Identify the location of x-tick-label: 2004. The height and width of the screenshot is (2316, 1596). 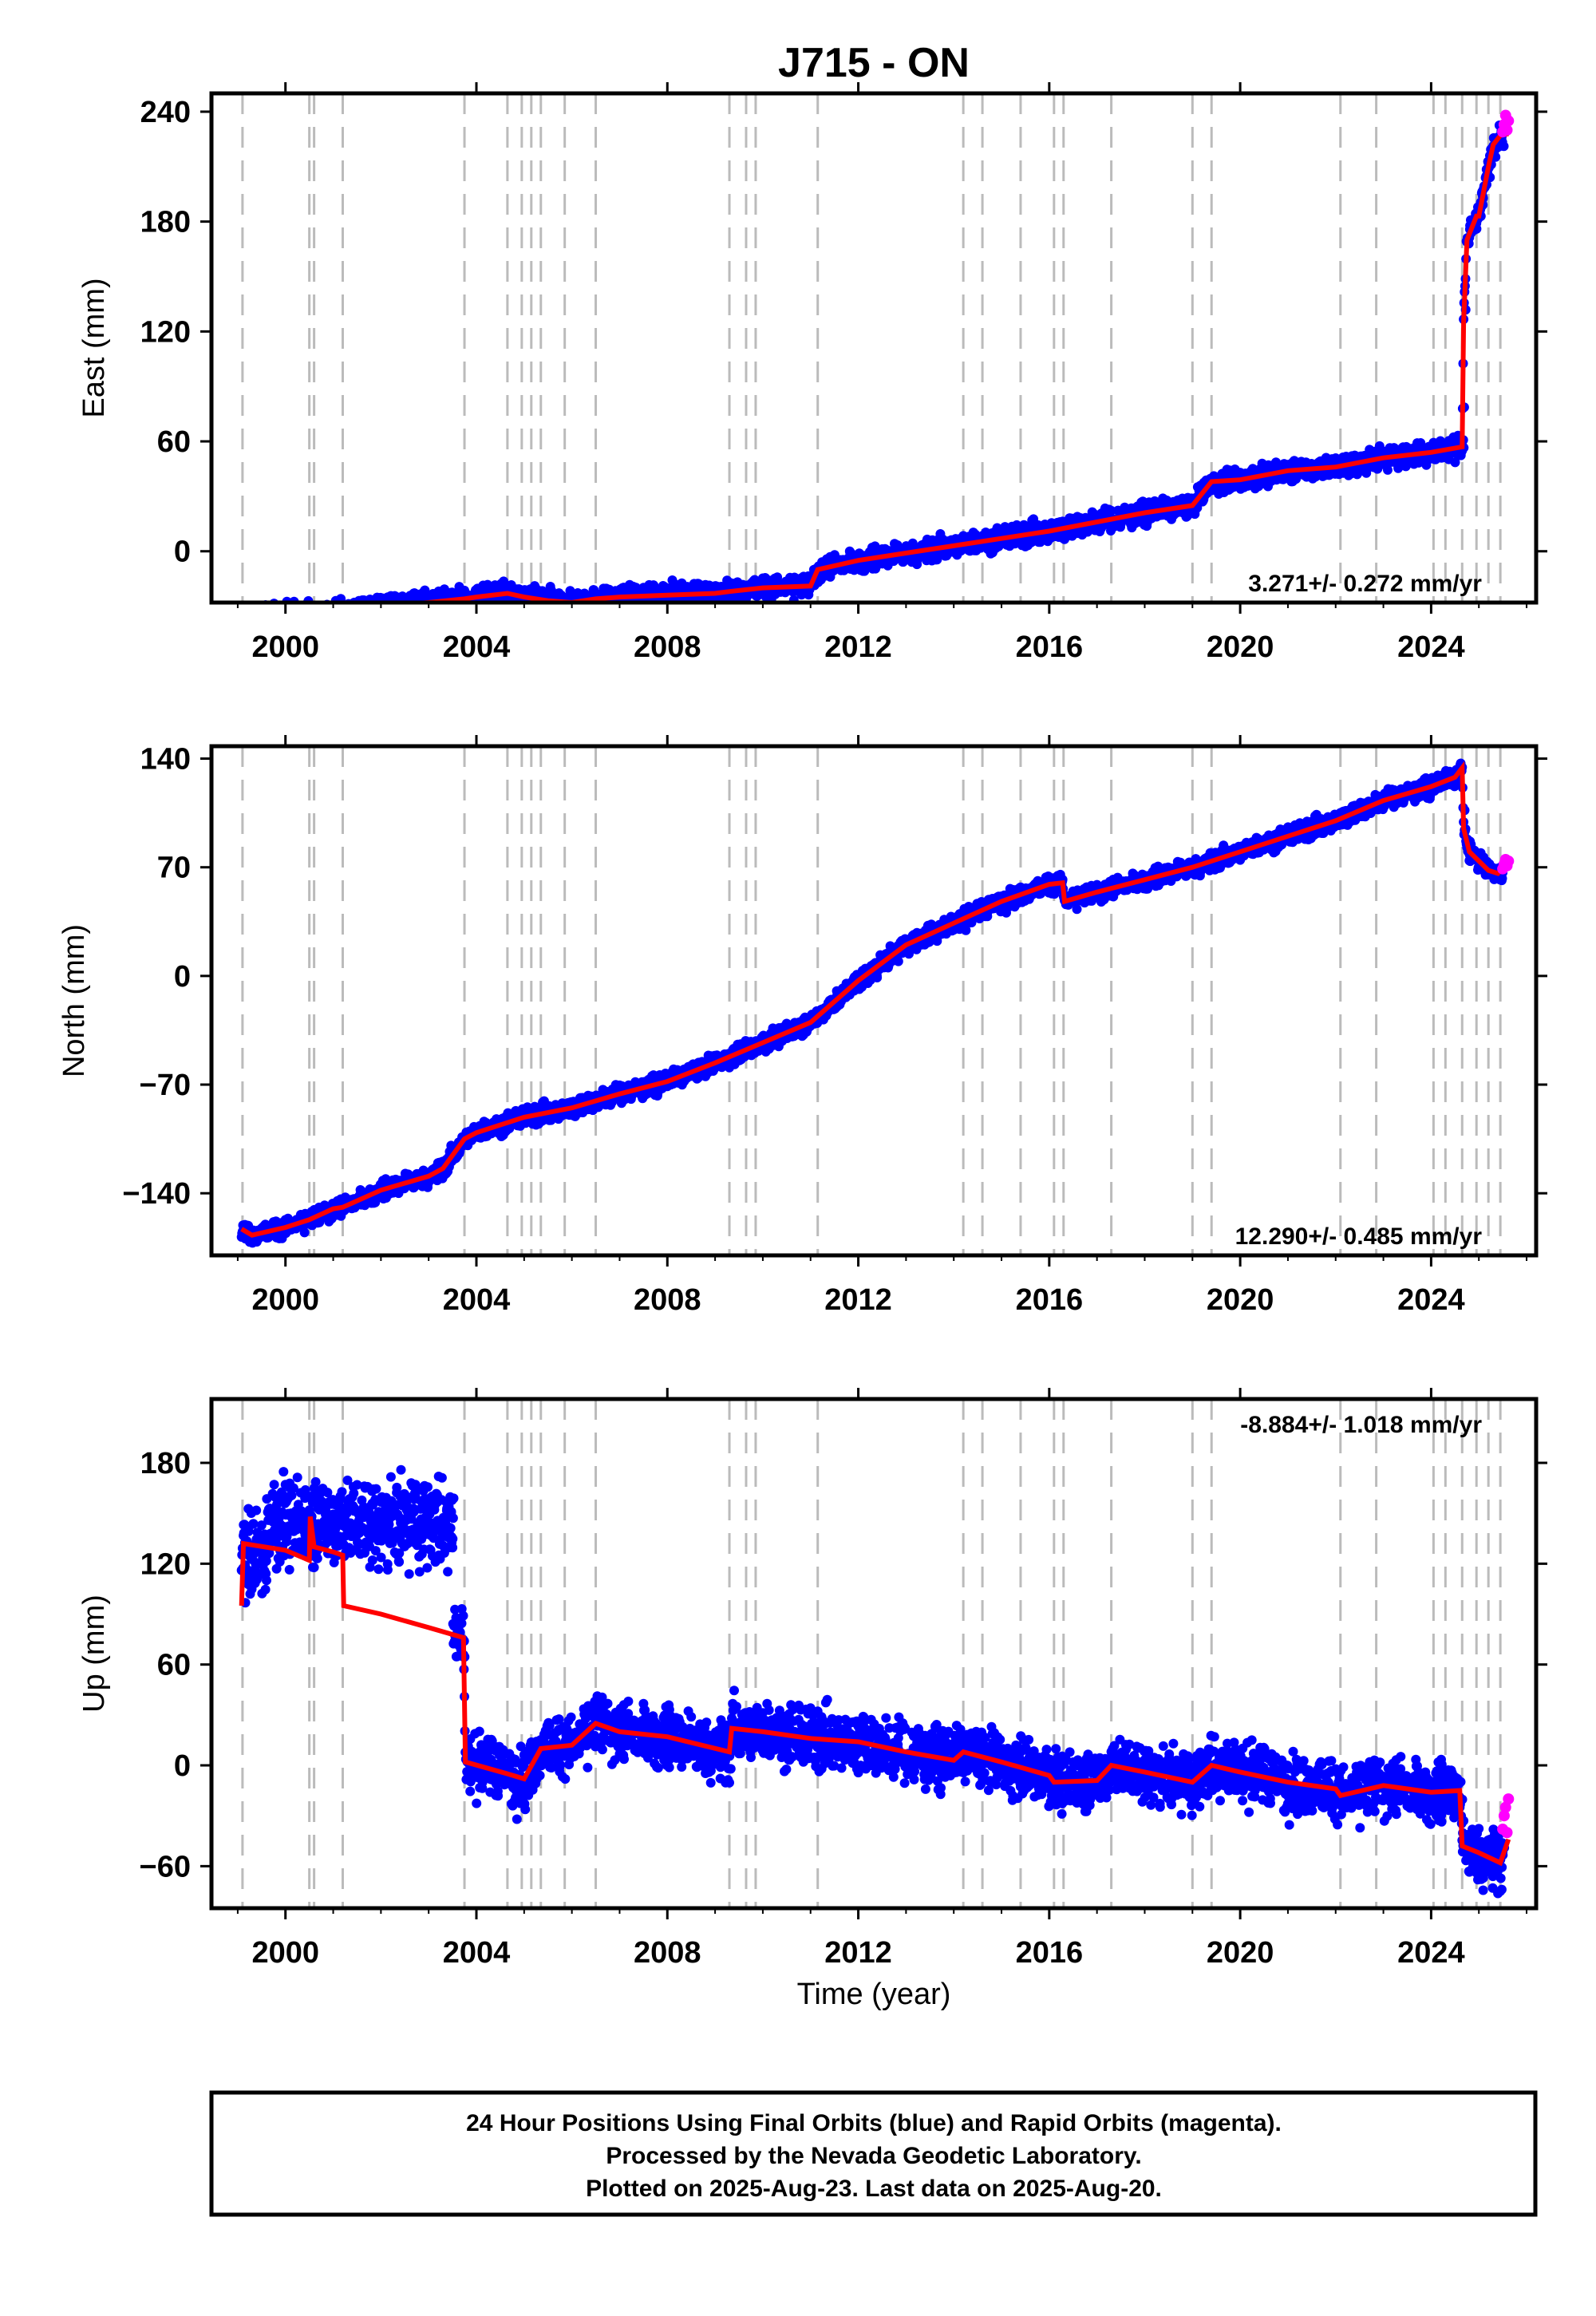
(477, 647).